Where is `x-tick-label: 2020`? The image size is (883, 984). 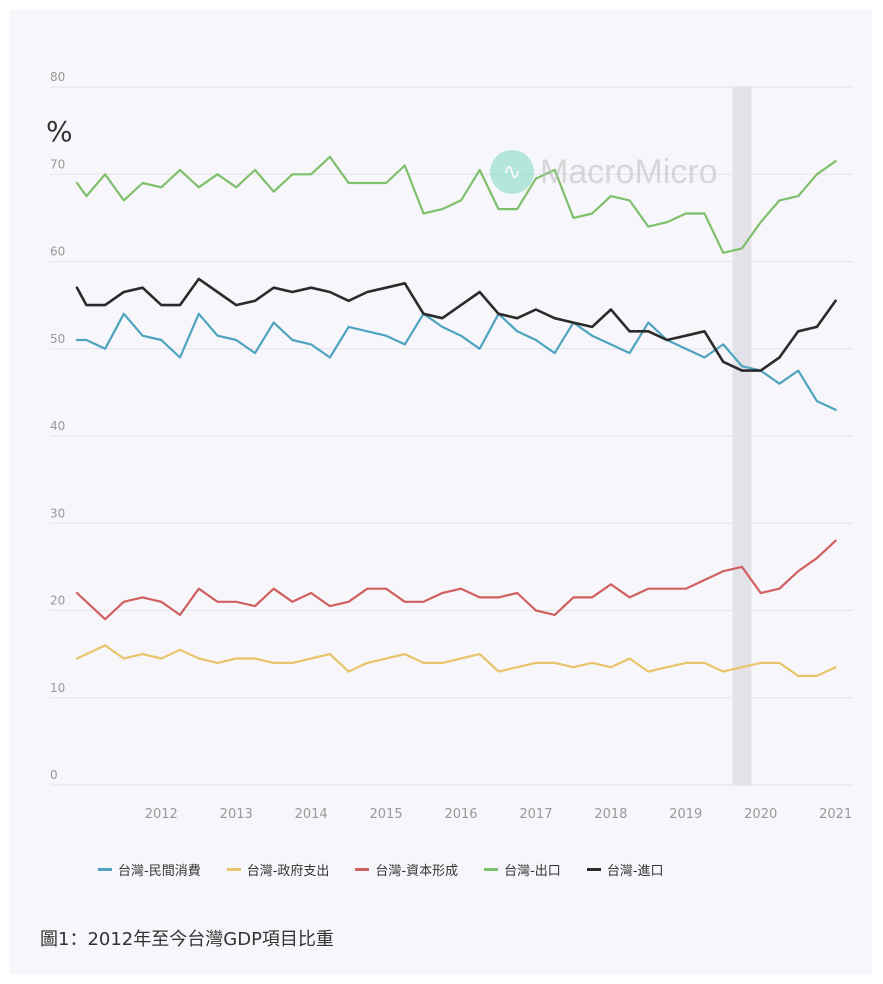 x-tick-label: 2020 is located at coordinates (760, 814).